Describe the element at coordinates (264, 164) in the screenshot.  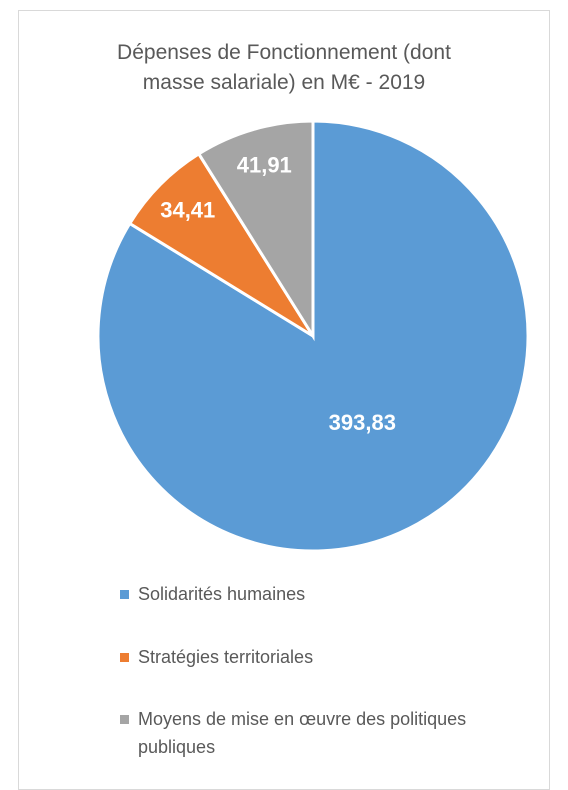
I see `data-label: 41,91` at that location.